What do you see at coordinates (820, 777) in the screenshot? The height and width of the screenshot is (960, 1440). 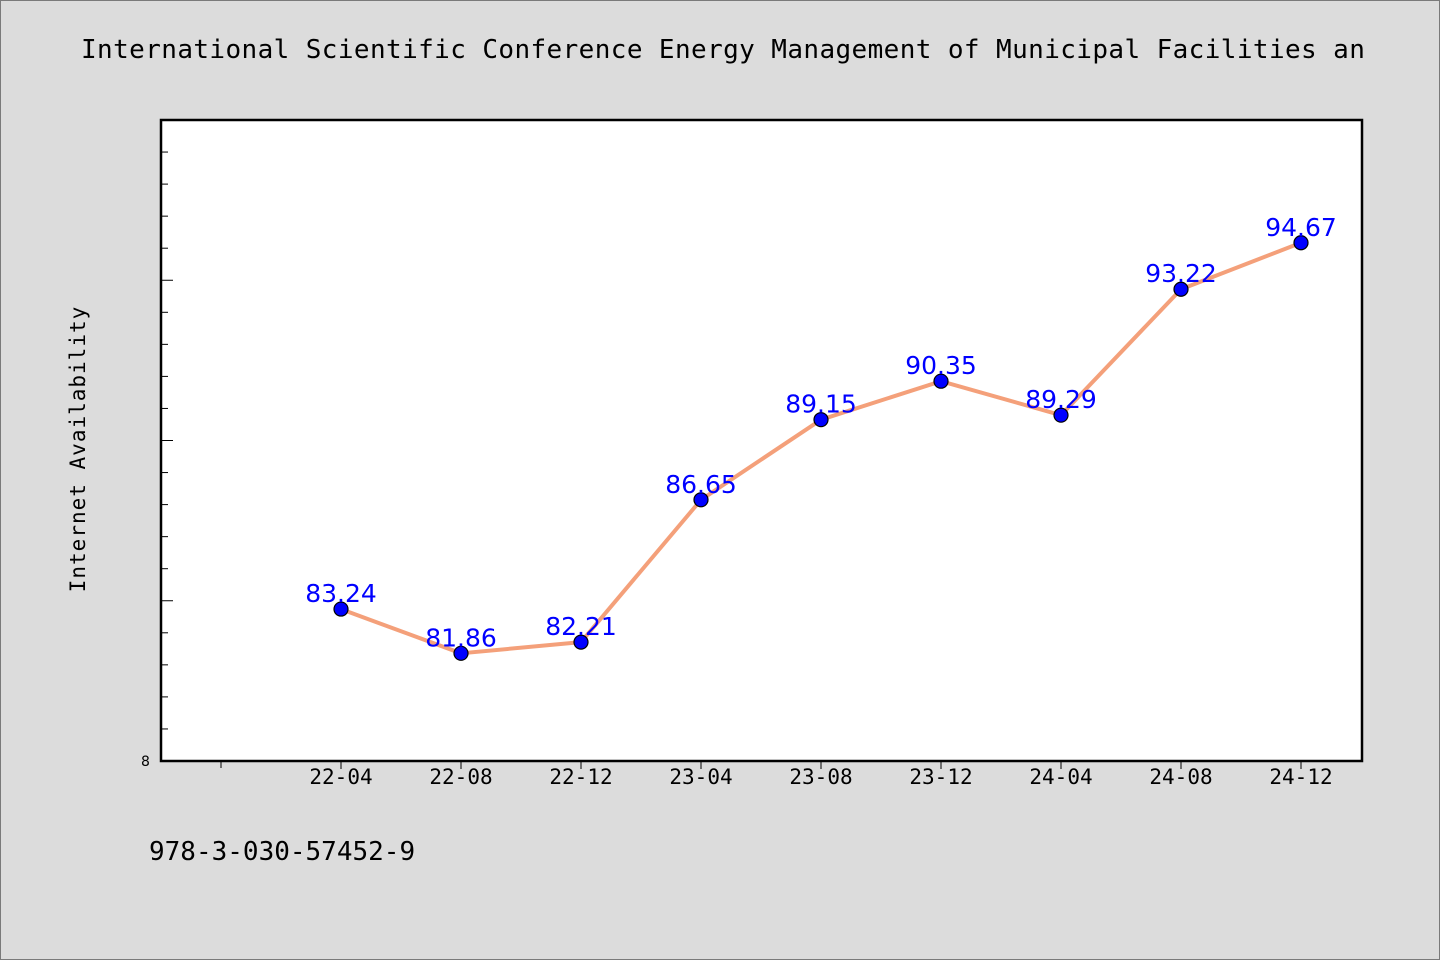 I see `x-tick-label-23-08: 23-08` at bounding box center [820, 777].